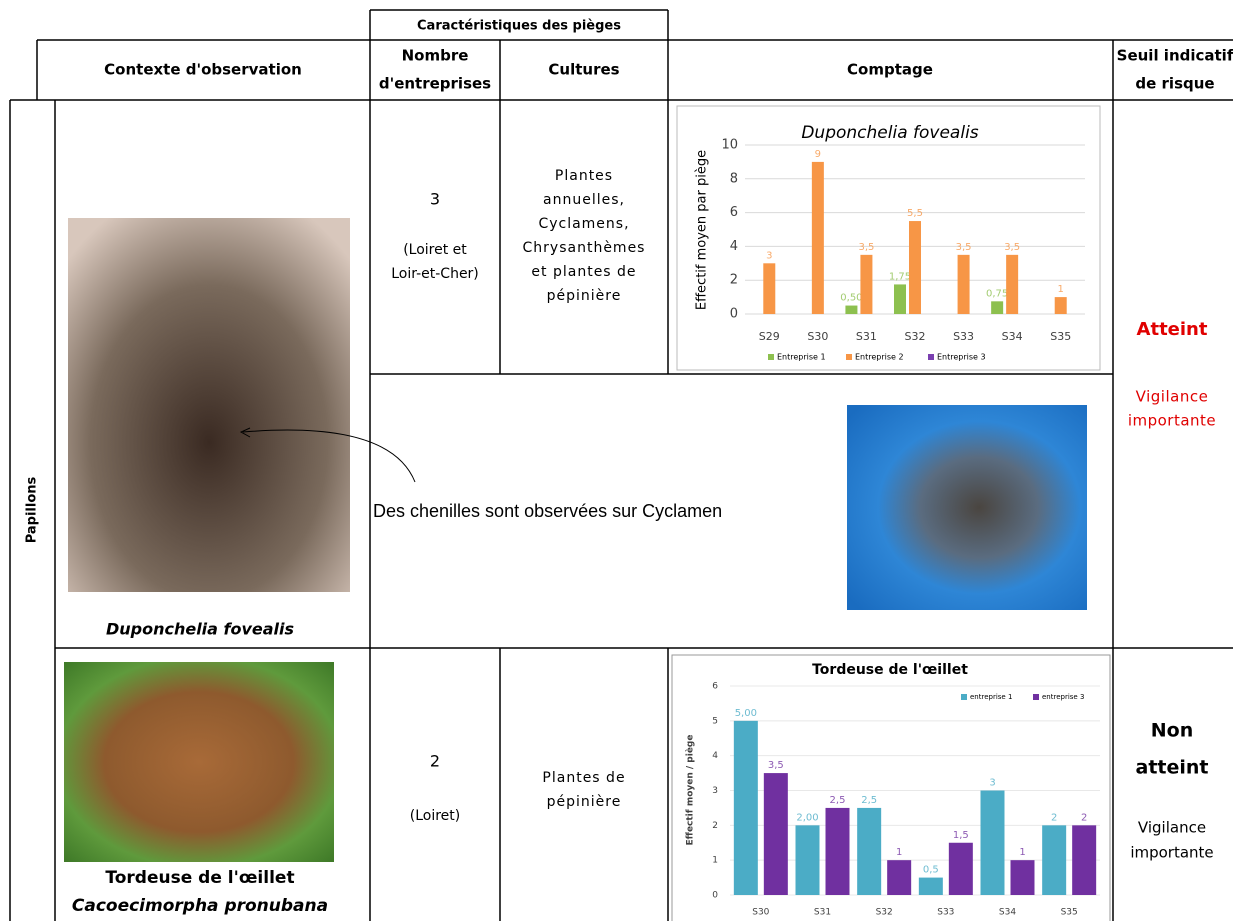 The image size is (1233, 921). Describe the element at coordinates (584, 176) in the screenshot. I see `cultures: Plantes` at that location.